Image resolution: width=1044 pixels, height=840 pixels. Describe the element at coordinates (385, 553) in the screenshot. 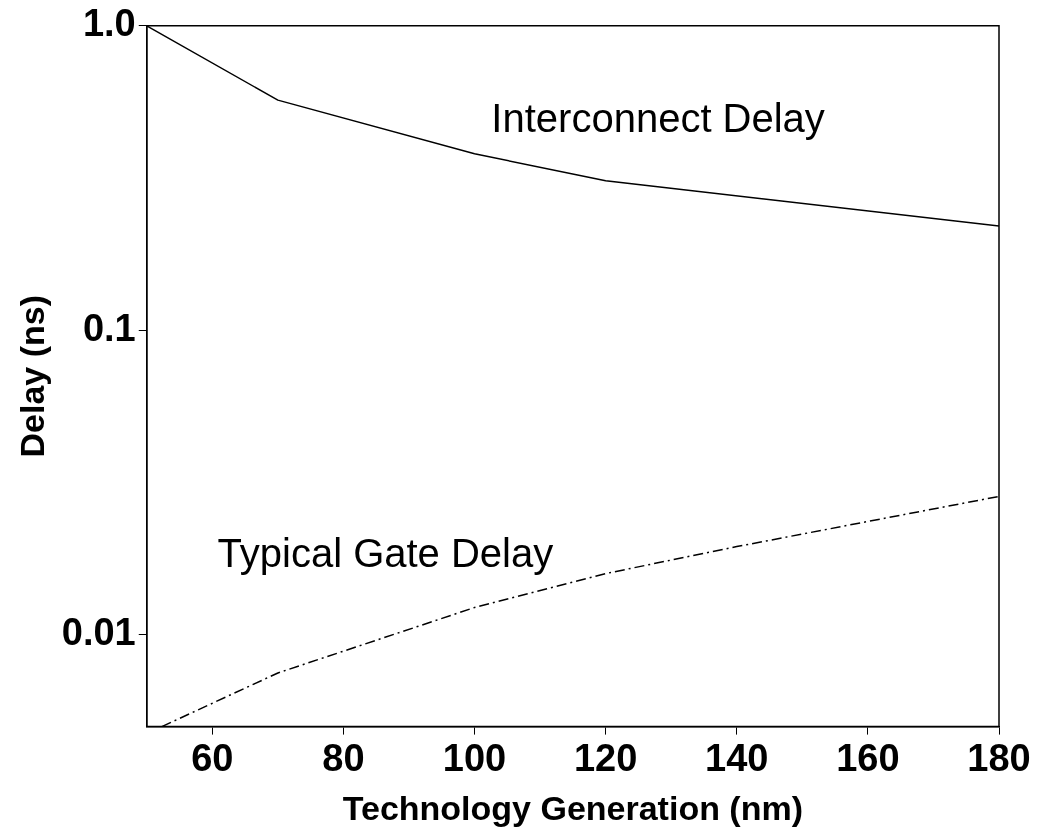

I see `series-label: Typical Gate Delay` at that location.